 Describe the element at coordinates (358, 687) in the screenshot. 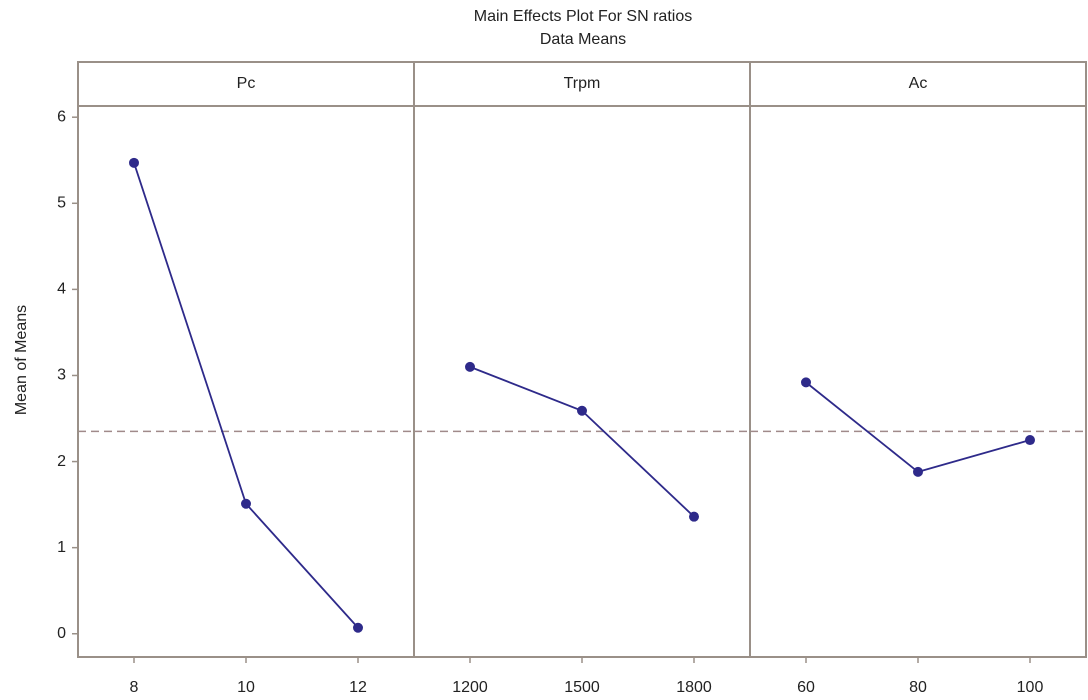

I see `x-tick-label: 12` at that location.